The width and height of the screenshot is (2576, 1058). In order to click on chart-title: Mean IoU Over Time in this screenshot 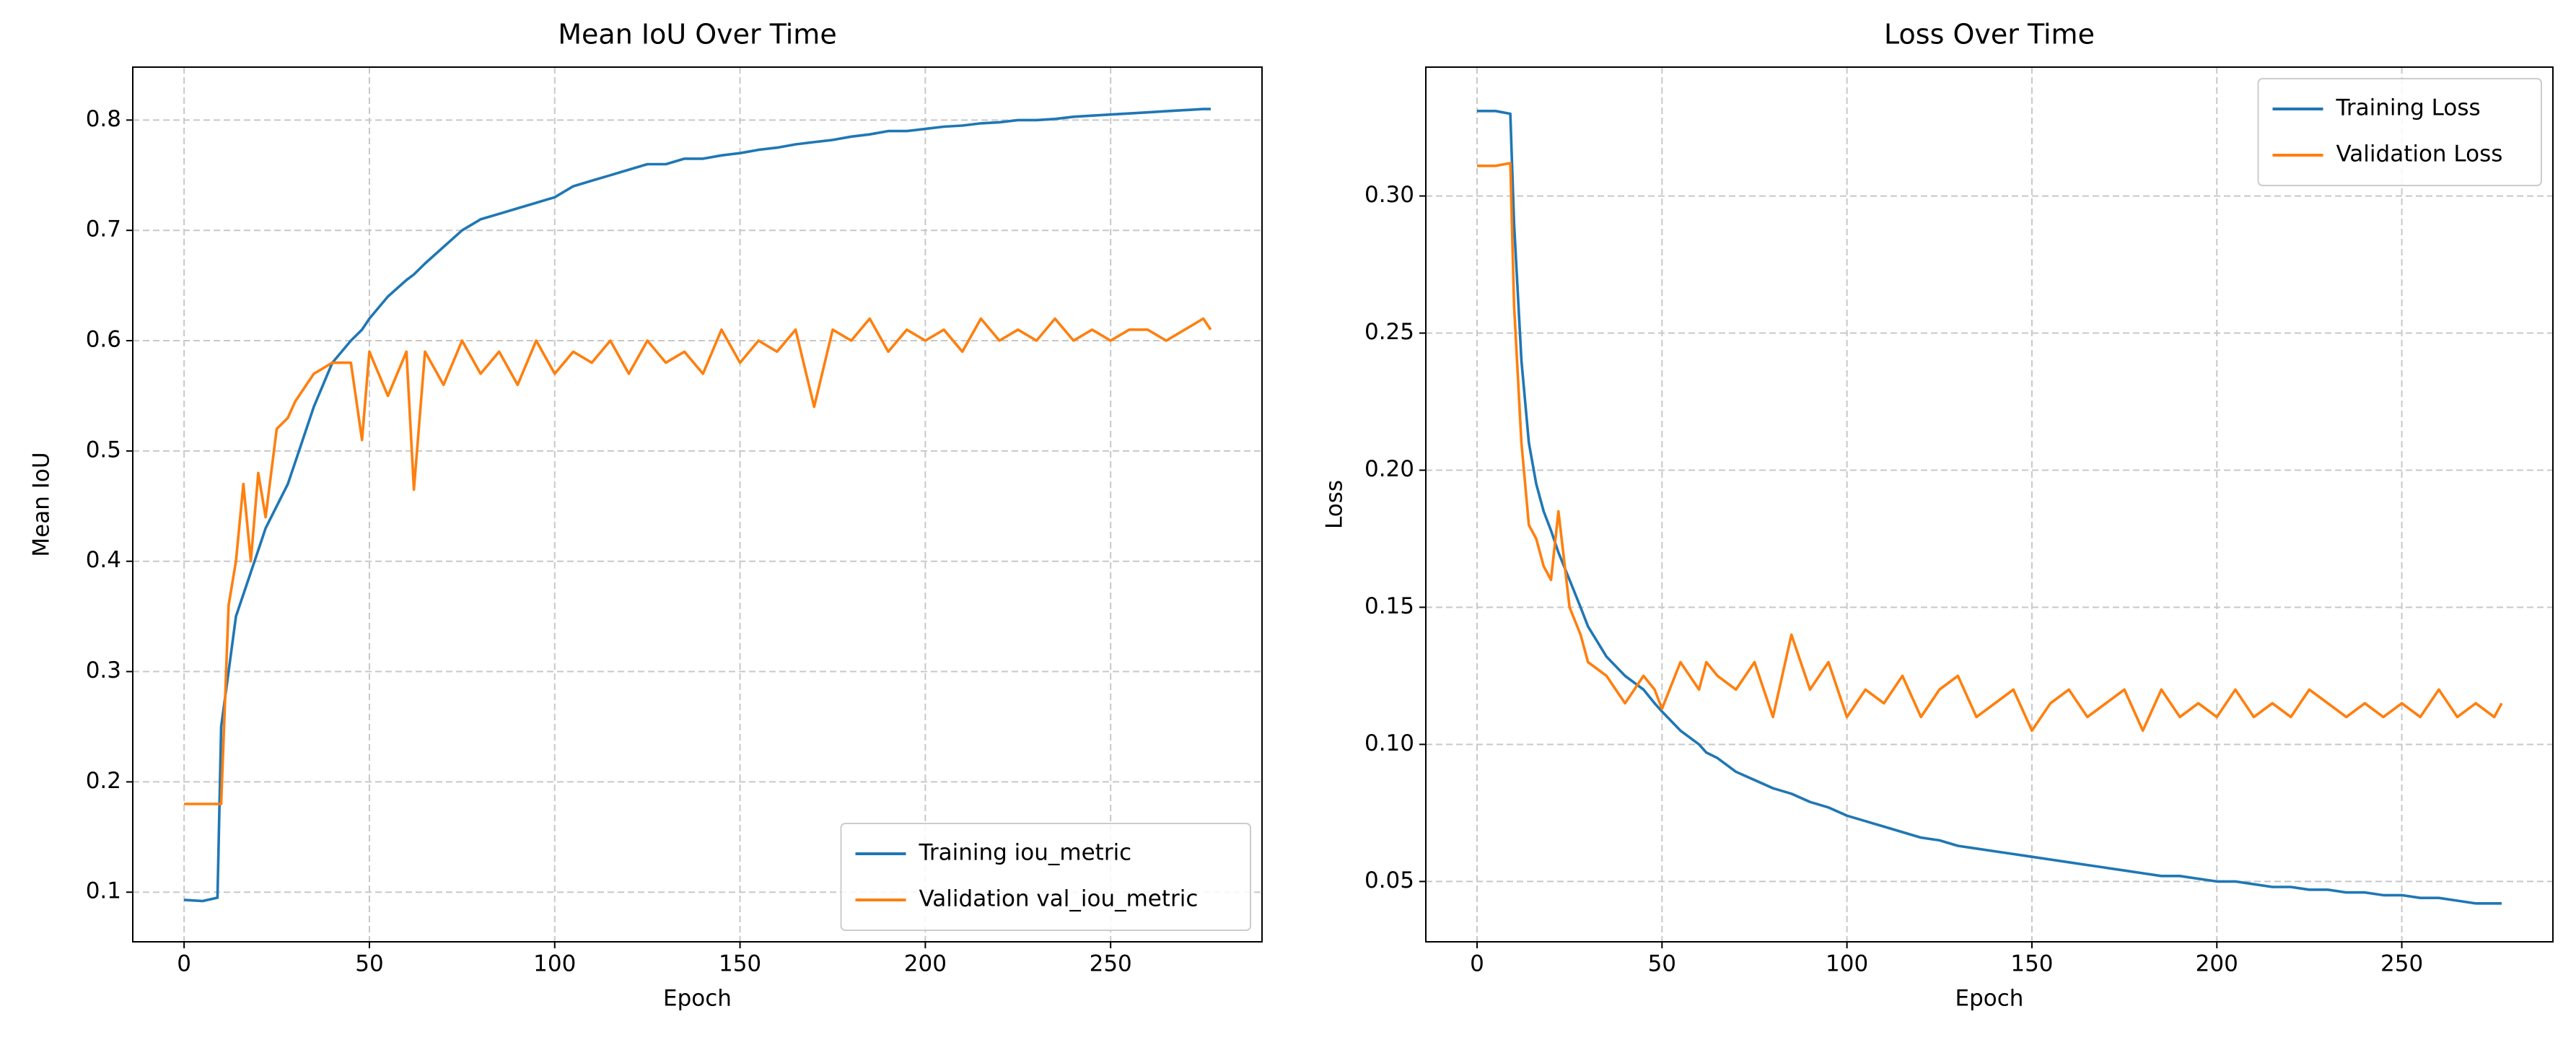, I will do `click(697, 35)`.